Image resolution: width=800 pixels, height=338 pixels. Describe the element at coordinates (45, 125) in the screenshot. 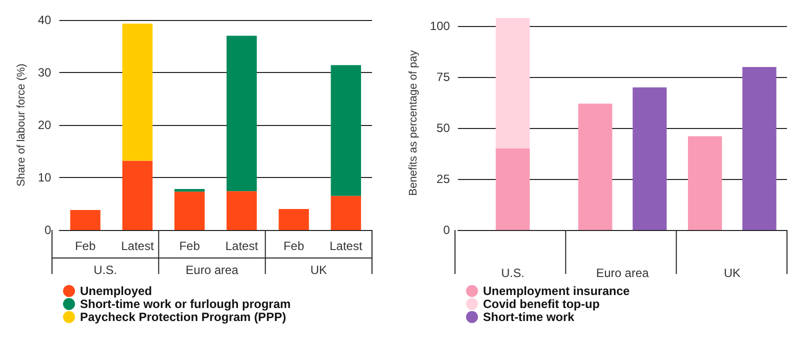

I see `y-tick-label: 20` at that location.